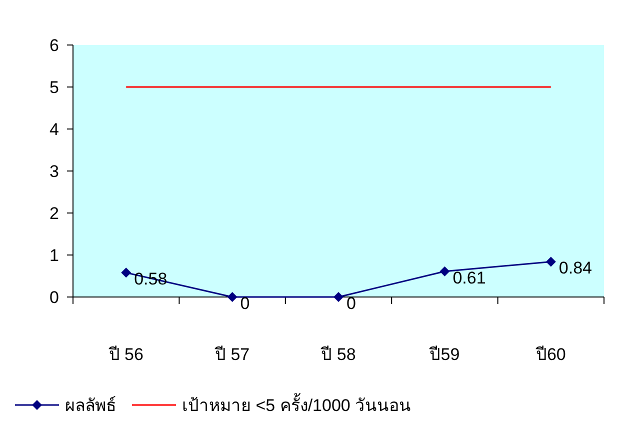 The image size is (624, 432). I want to click on x-tick-label: ปี 56, so click(126, 354).